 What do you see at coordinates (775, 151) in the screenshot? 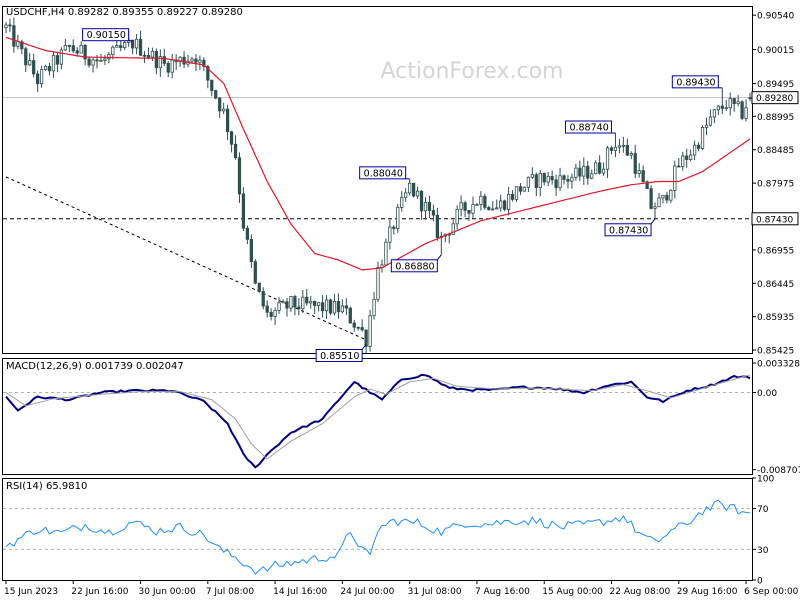
I see `price-y-tick-tick-label: 0.88485` at bounding box center [775, 151].